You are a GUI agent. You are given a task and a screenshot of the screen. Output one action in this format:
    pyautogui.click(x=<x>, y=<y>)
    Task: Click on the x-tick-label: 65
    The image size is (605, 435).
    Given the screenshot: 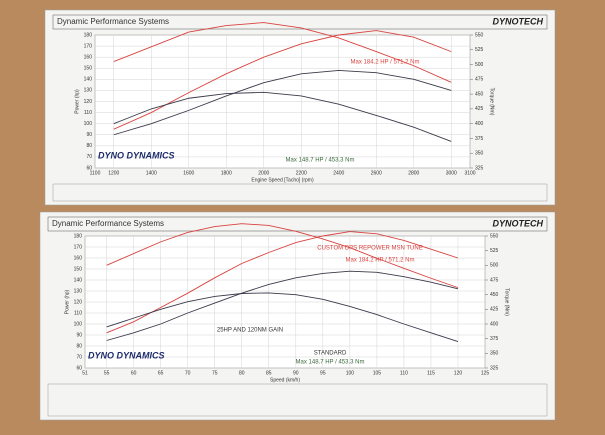 What is the action you would take?
    pyautogui.click(x=161, y=373)
    